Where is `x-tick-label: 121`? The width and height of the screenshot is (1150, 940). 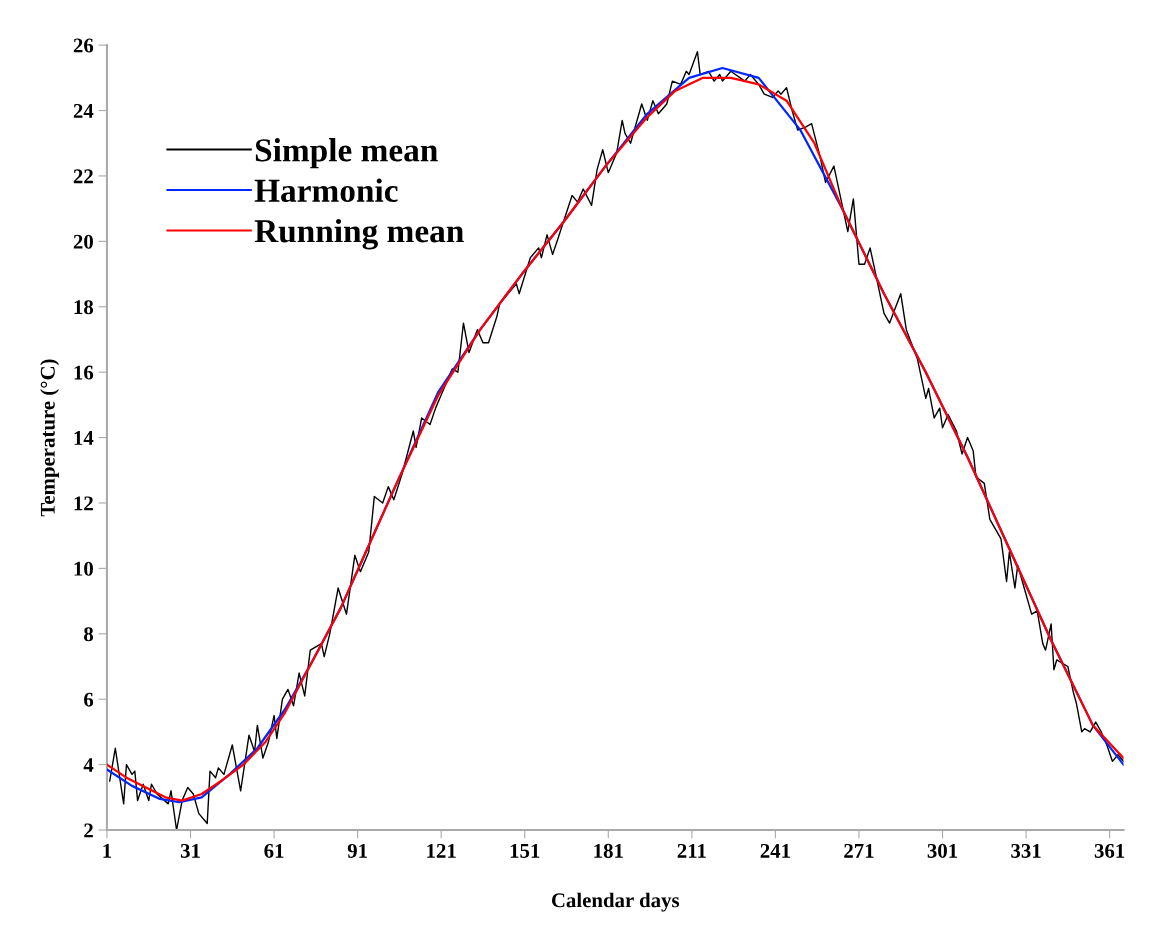
x-tick-label: 121 is located at coordinates (441, 850).